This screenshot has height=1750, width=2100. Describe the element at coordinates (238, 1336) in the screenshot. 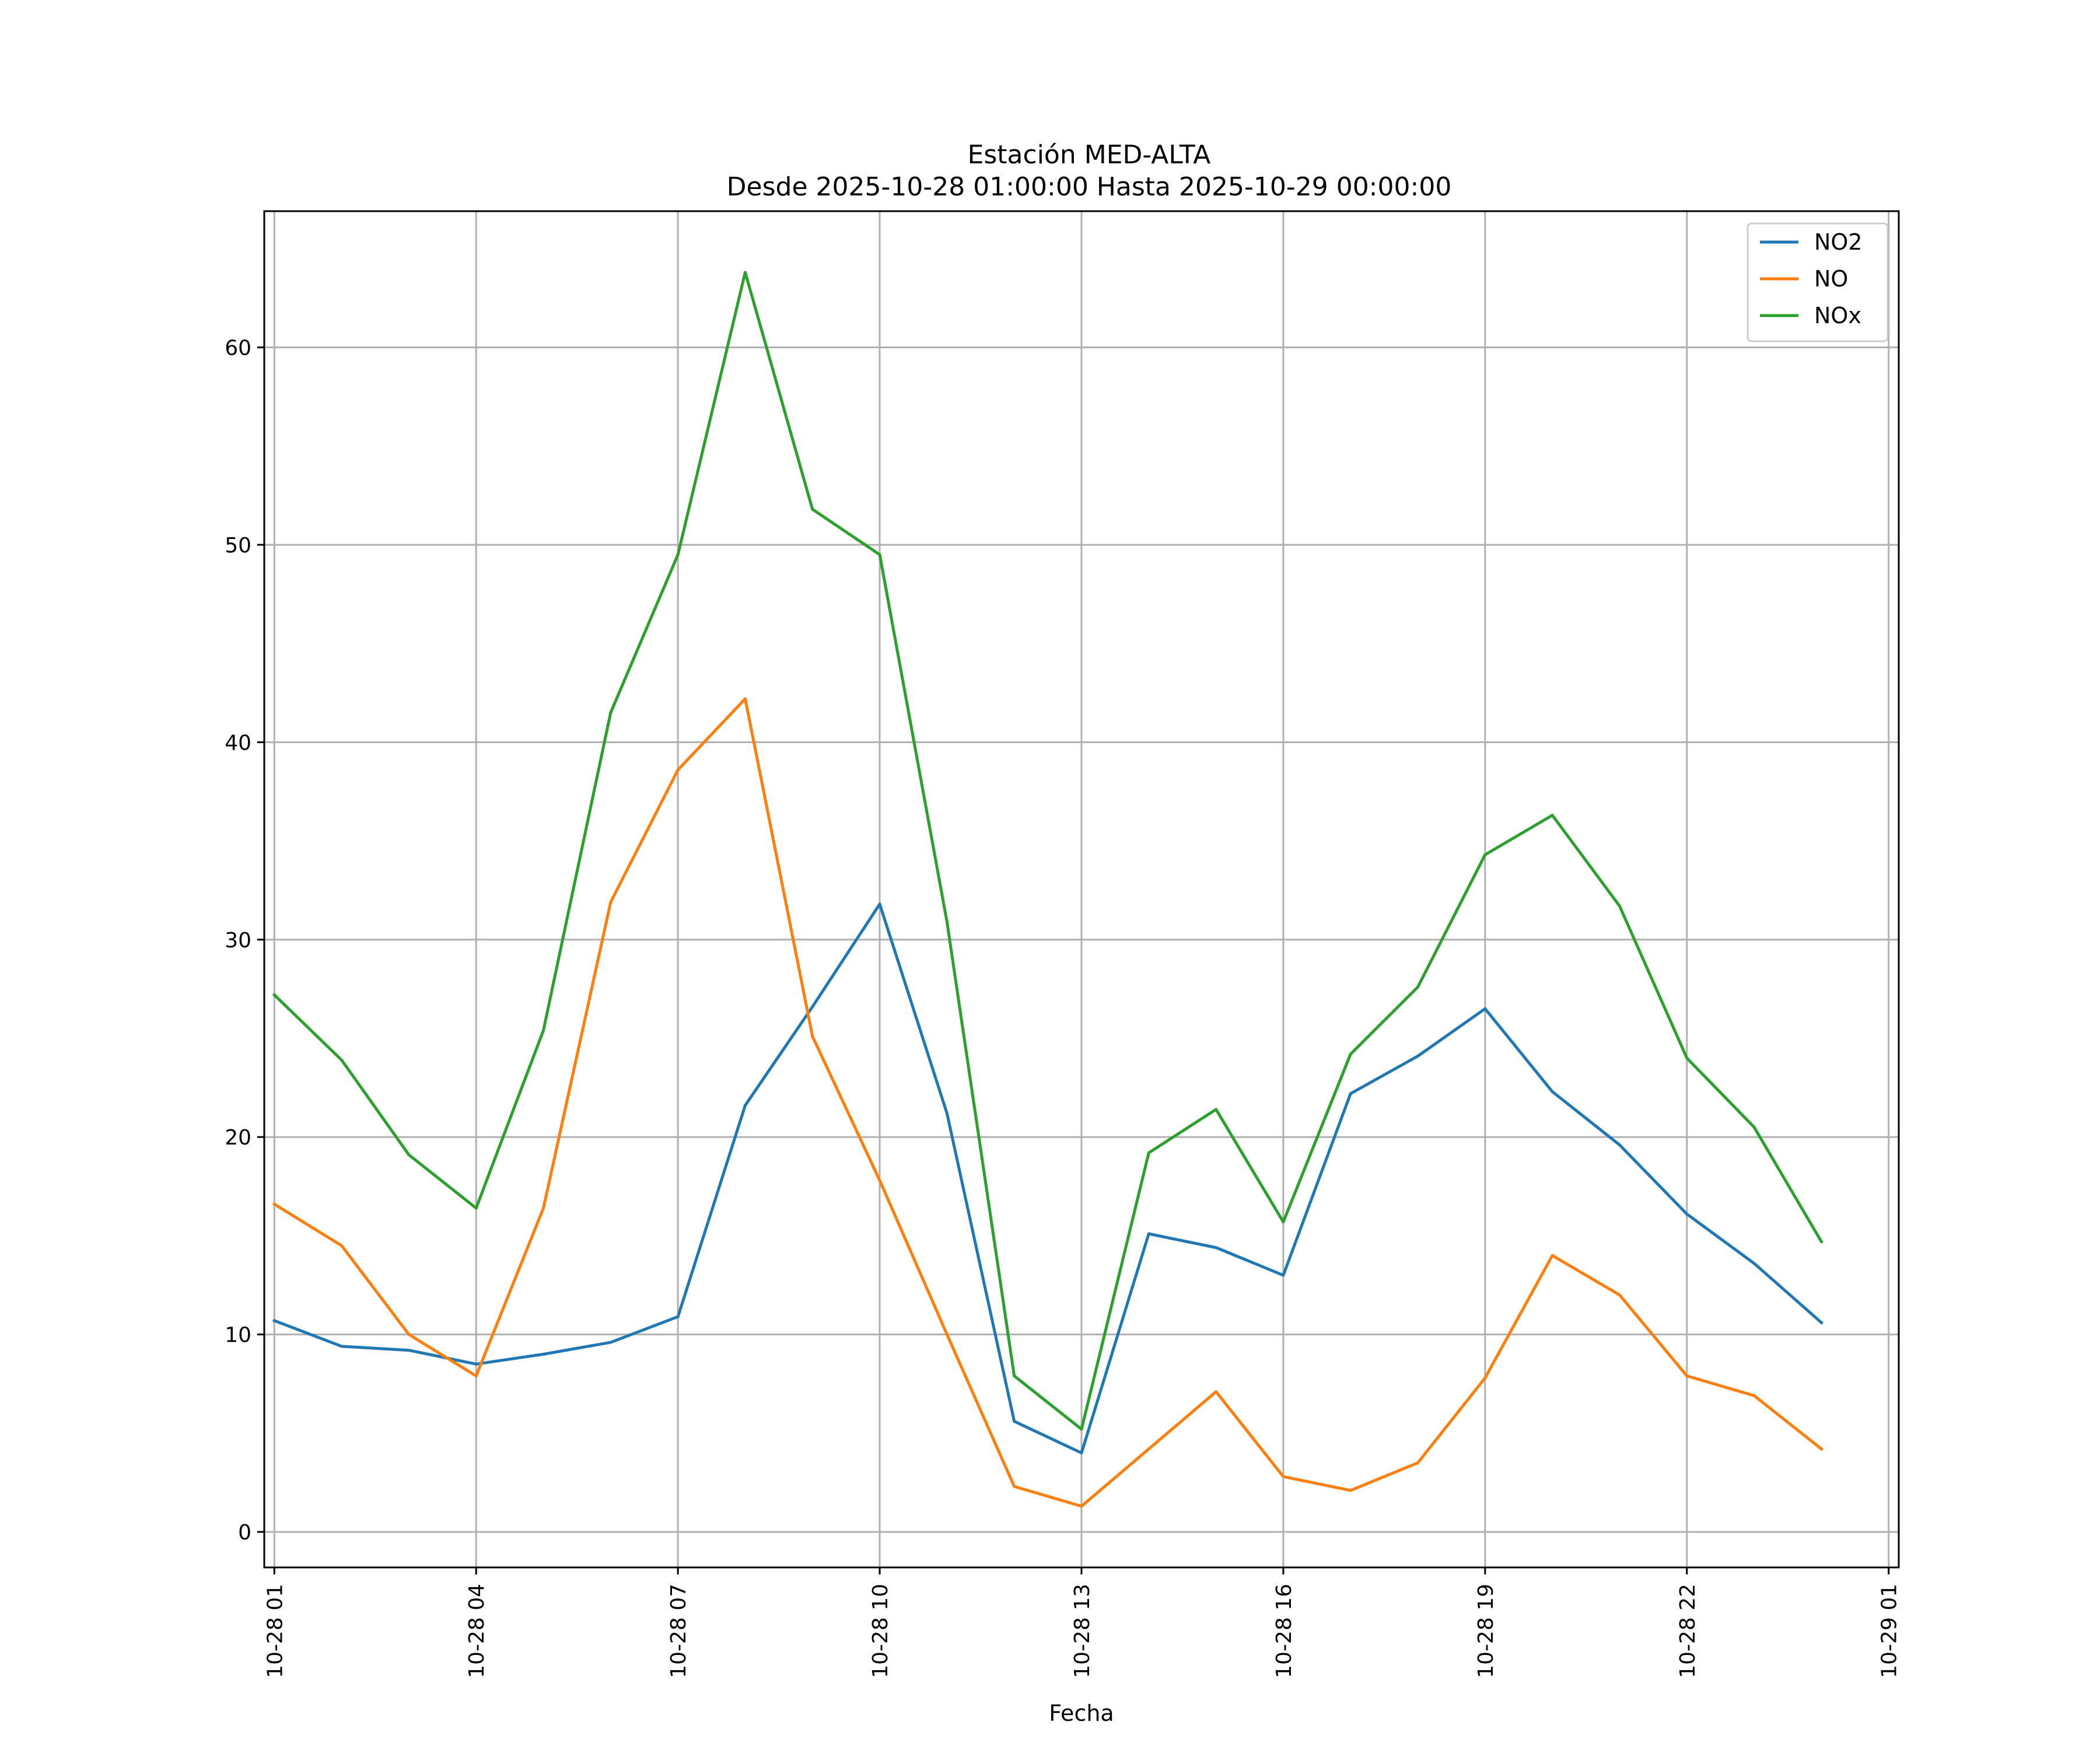

I see `y-tick-label: 10` at that location.